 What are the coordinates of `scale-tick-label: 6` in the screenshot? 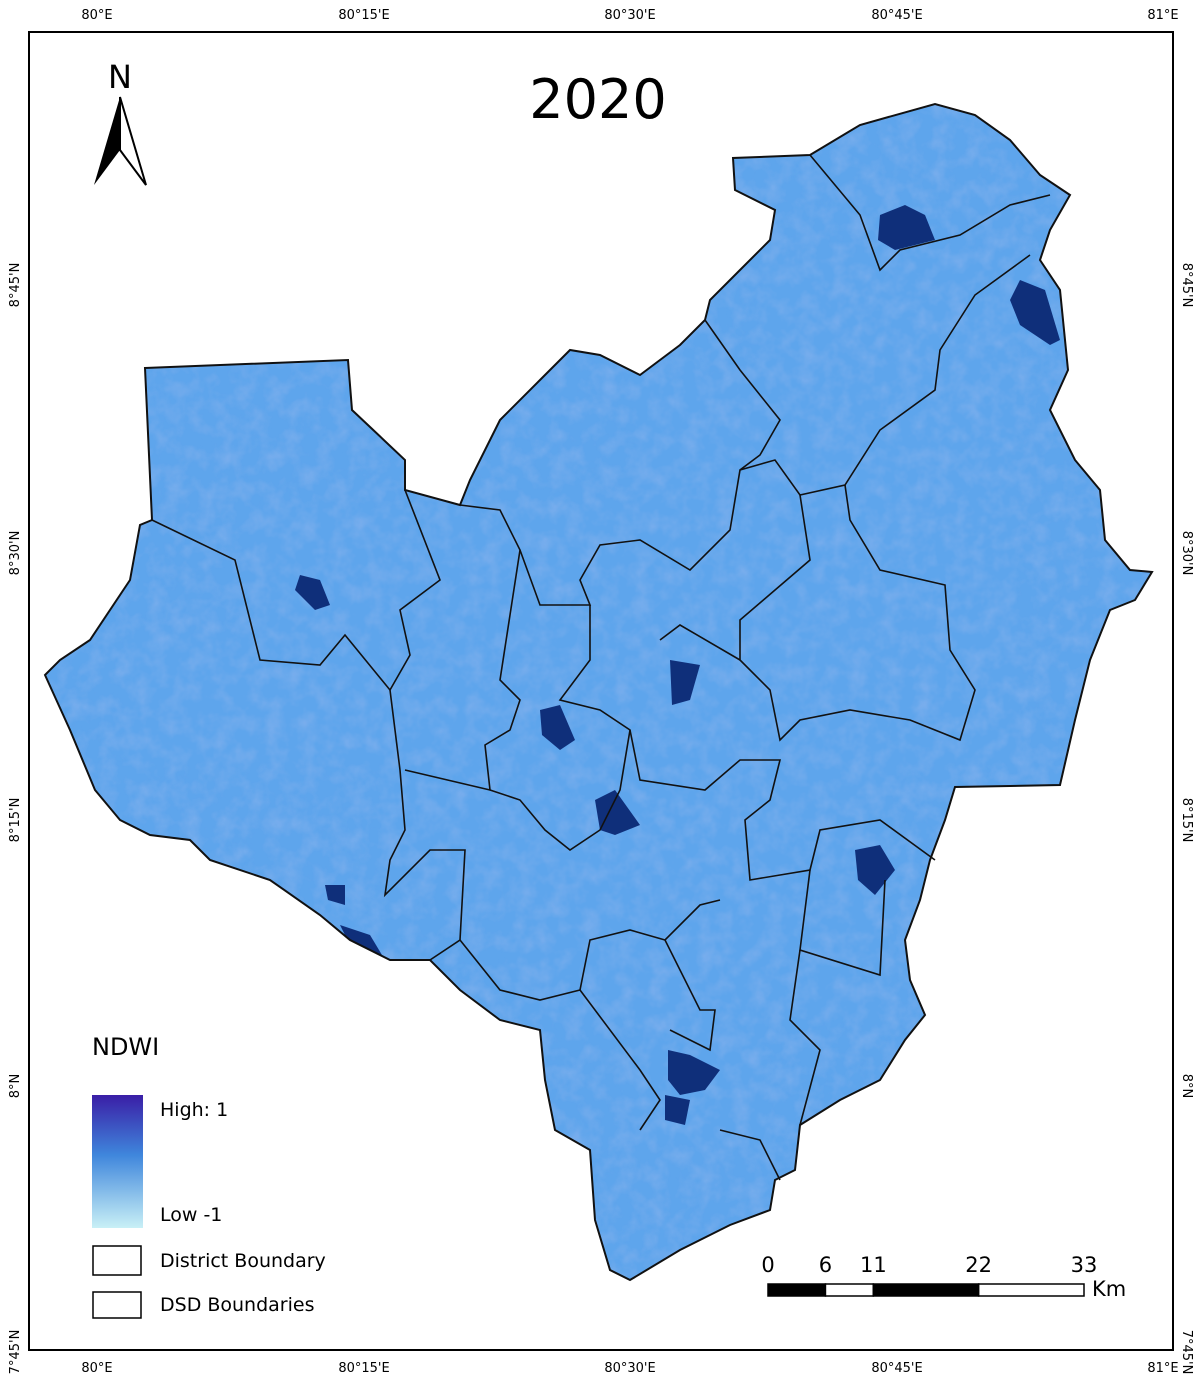 It's located at (825, 1265).